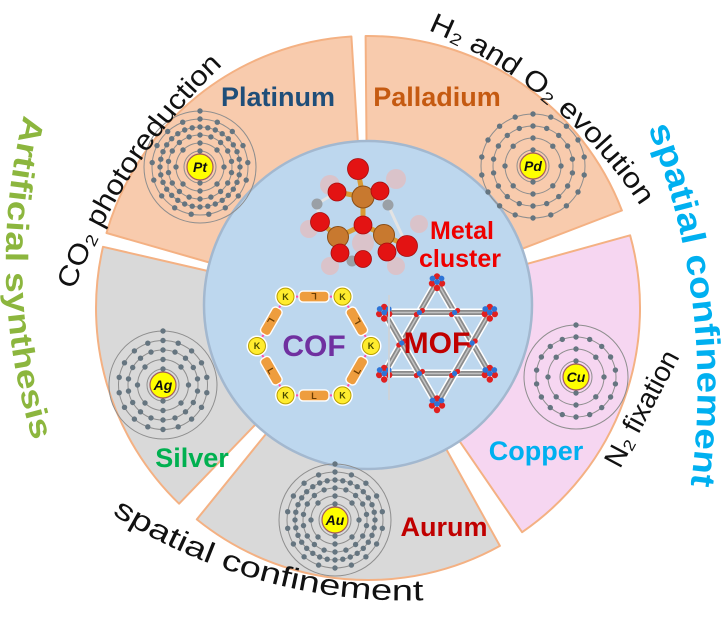 The height and width of the screenshot is (619, 728). I want to click on ghost-atom, so click(330, 266).